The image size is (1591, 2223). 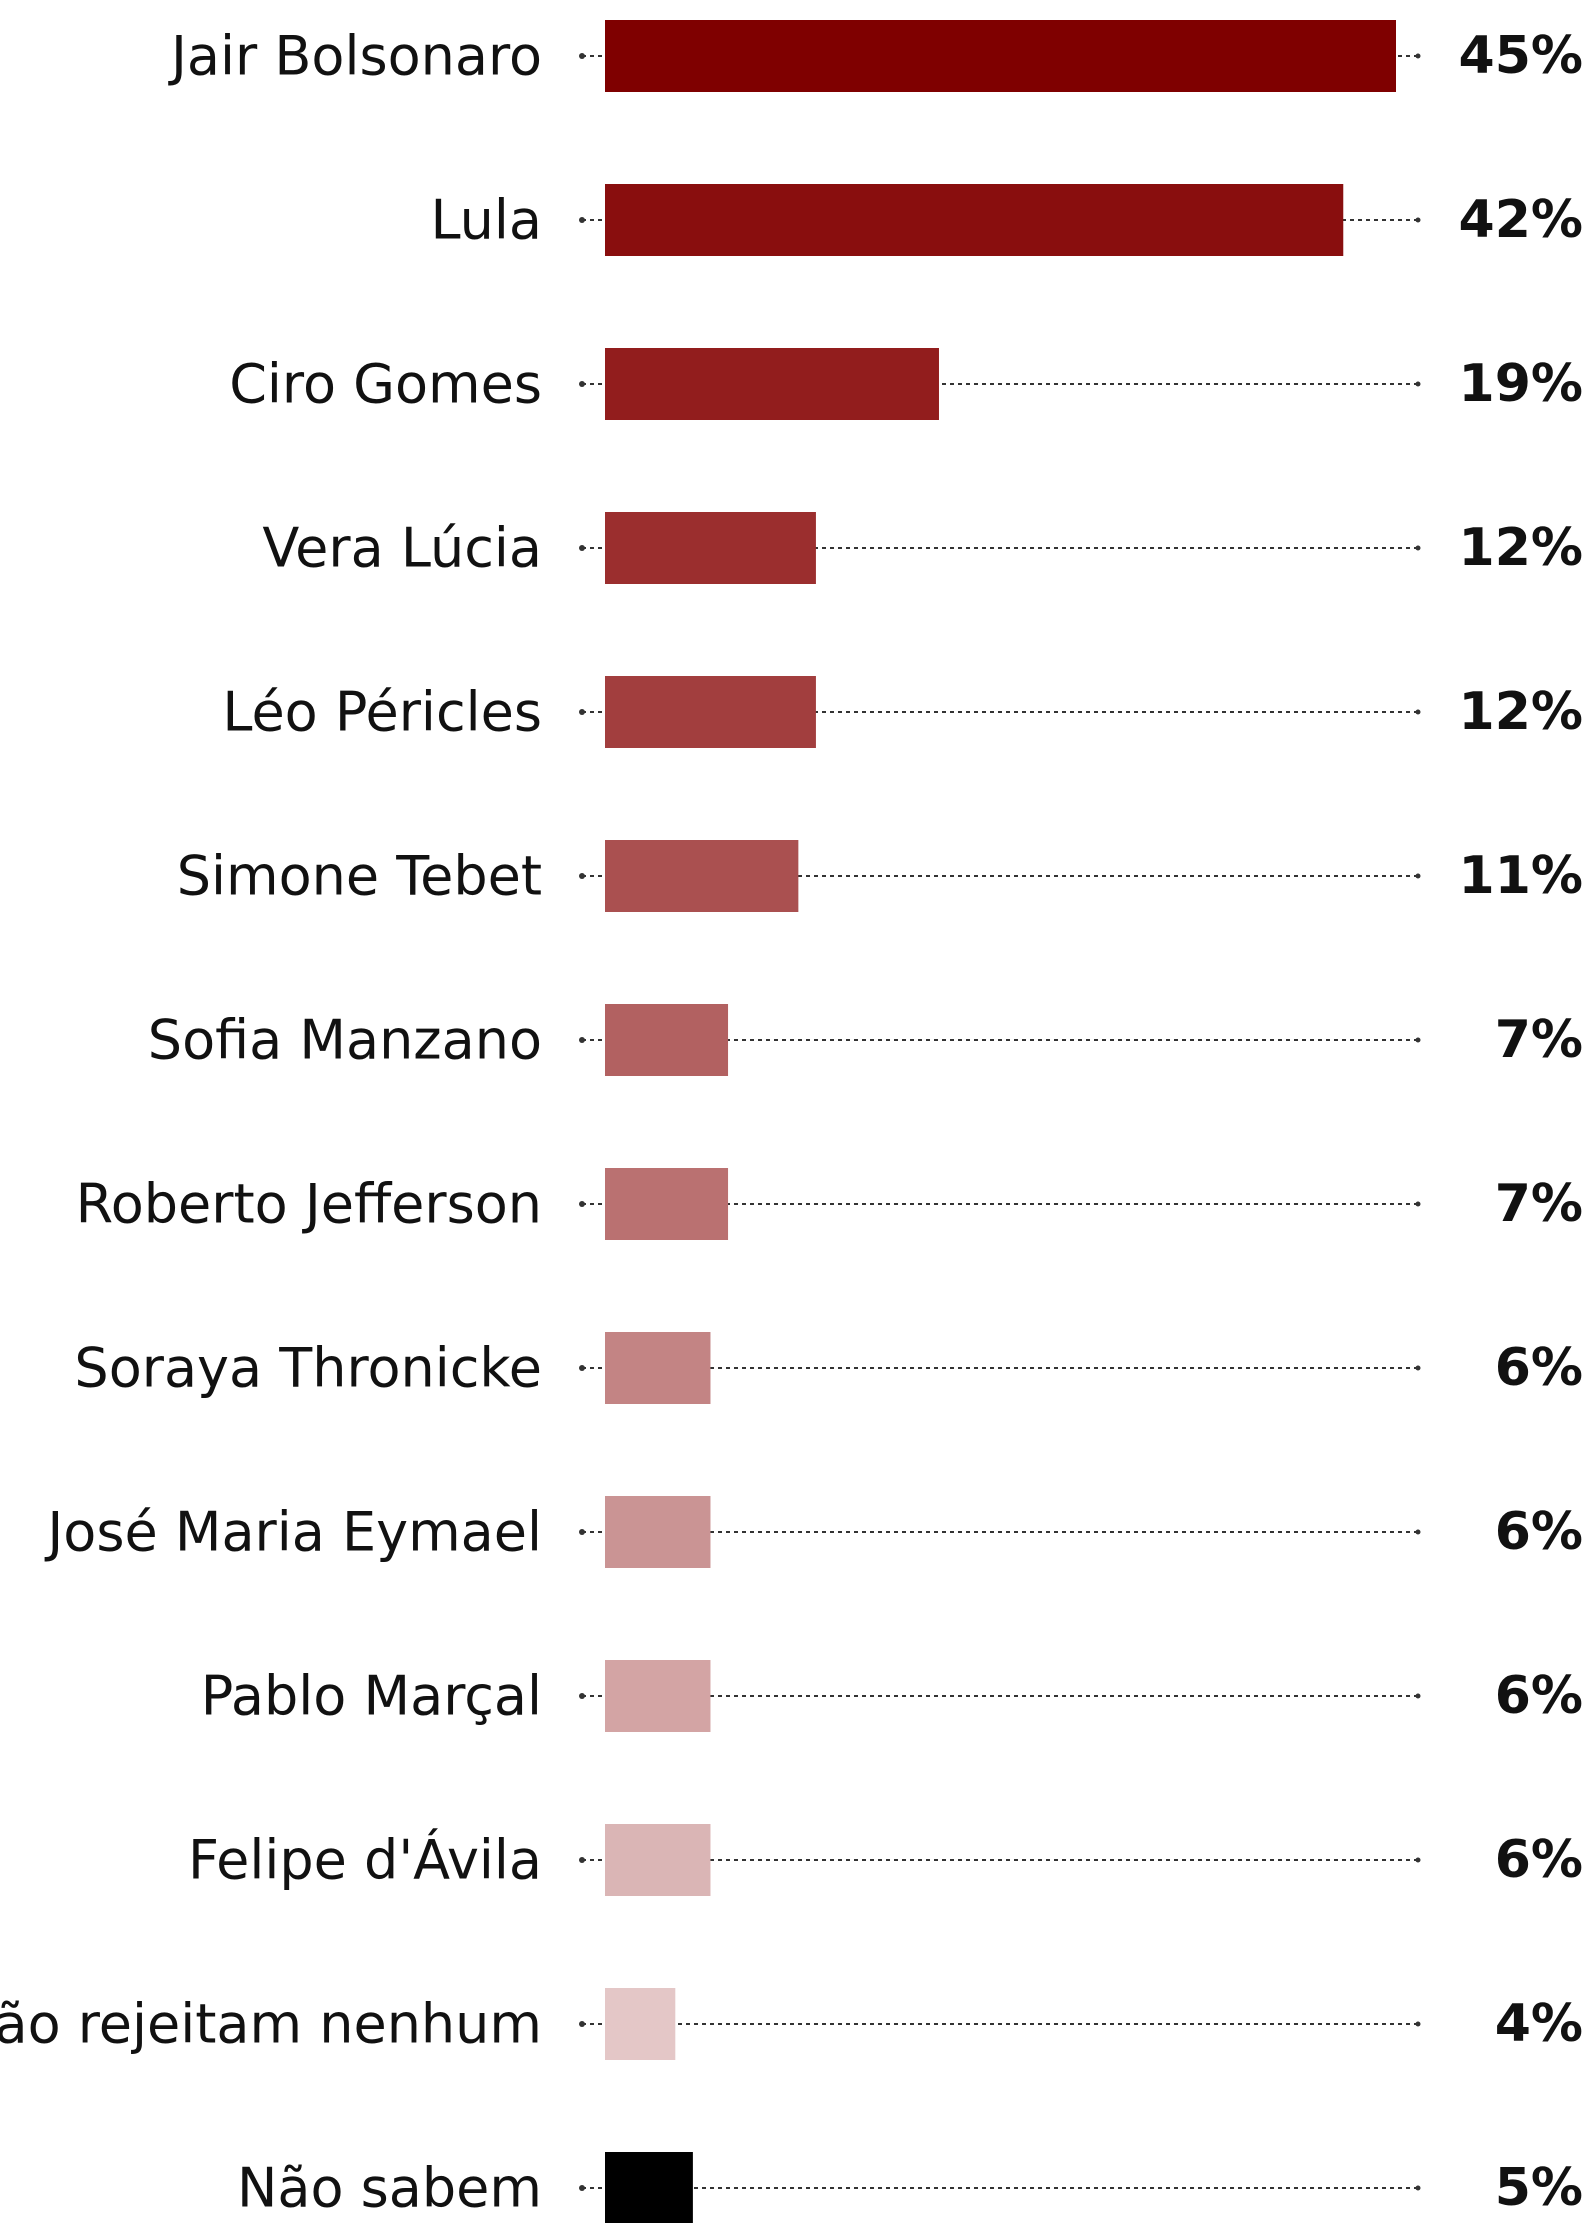 I want to click on bar-row: Ciro Gomes 19%, so click(x=906, y=384).